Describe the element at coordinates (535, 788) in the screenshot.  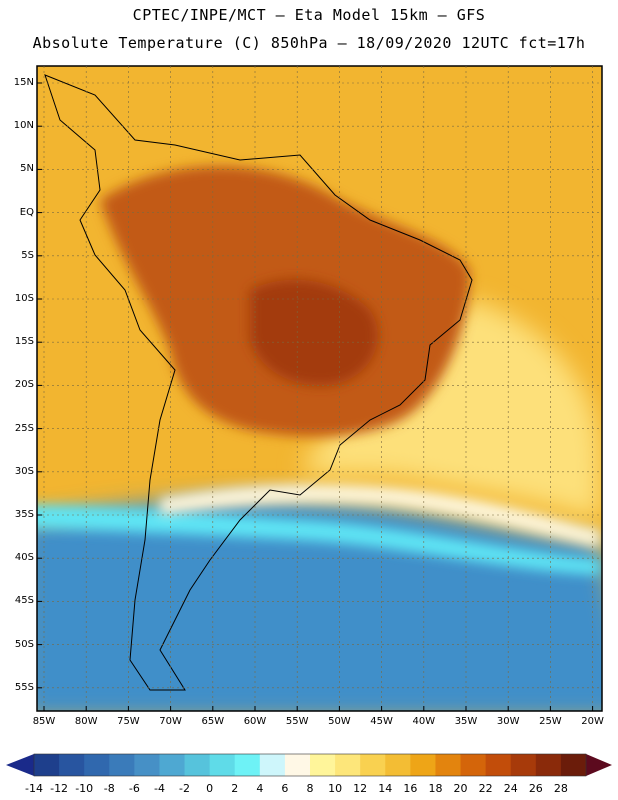
I see `colorbar-tick-label: 26` at that location.